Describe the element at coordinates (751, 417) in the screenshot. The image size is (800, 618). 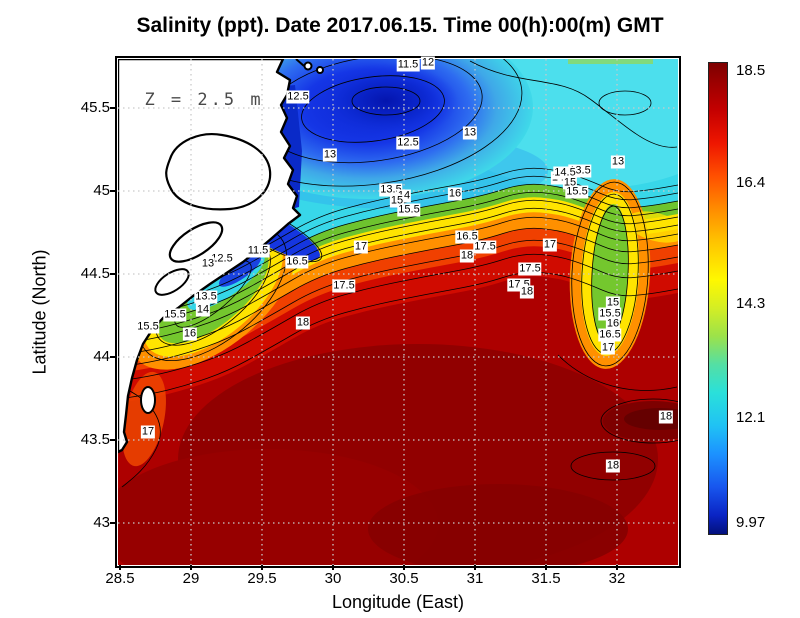
I see `colorbar-tick-label: 12.1` at that location.